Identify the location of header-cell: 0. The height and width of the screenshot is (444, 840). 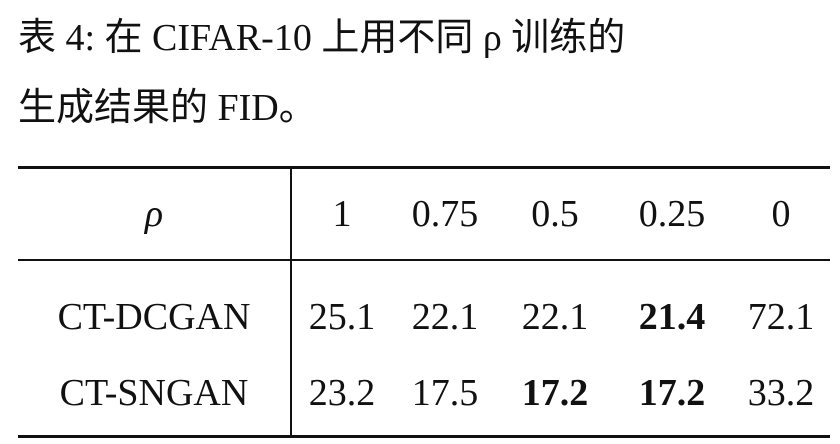
(781, 214).